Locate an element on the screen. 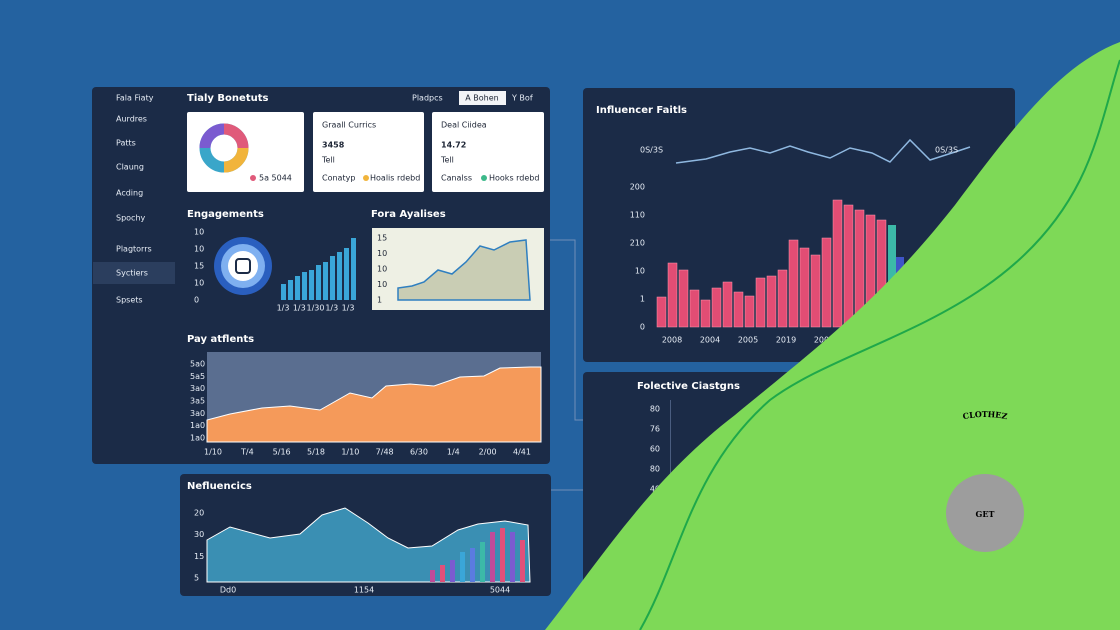  ring is located at coordinates (243, 266).